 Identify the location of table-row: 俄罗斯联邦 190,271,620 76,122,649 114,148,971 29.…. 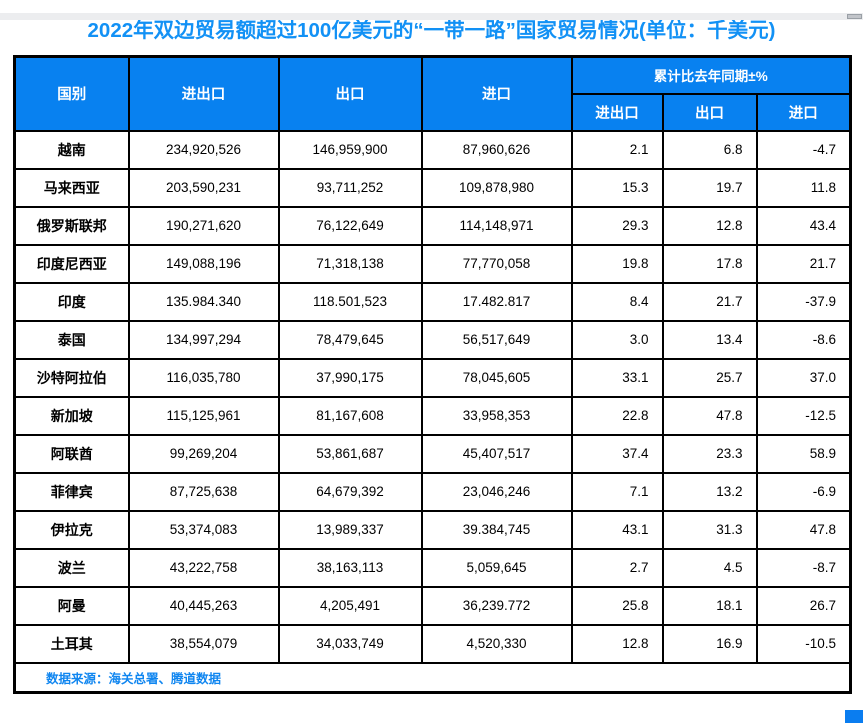
(432, 225).